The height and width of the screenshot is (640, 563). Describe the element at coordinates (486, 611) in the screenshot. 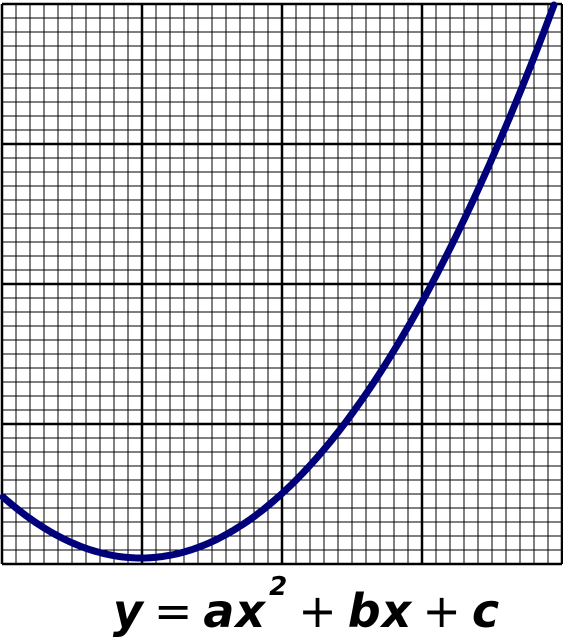

I see `equation-term-c: c` at that location.